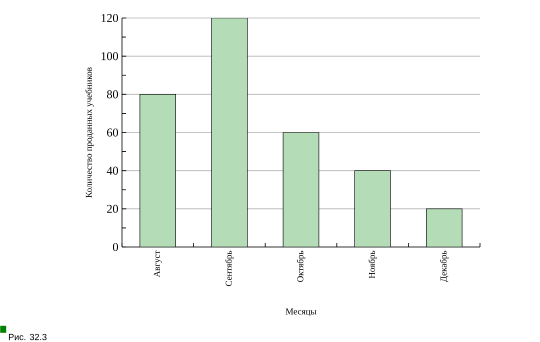  What do you see at coordinates (444, 266) in the screenshot?
I see `x-tick-label: Декабрь` at bounding box center [444, 266].